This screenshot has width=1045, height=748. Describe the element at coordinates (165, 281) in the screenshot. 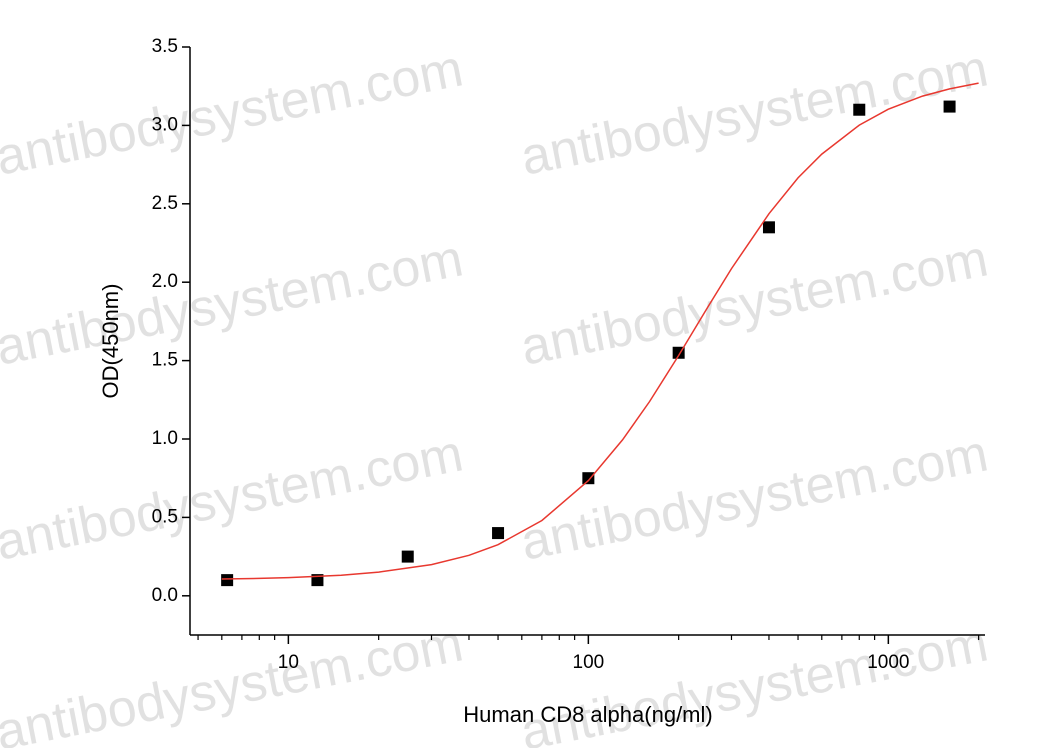

I see `y-tick-label: 2.0` at that location.